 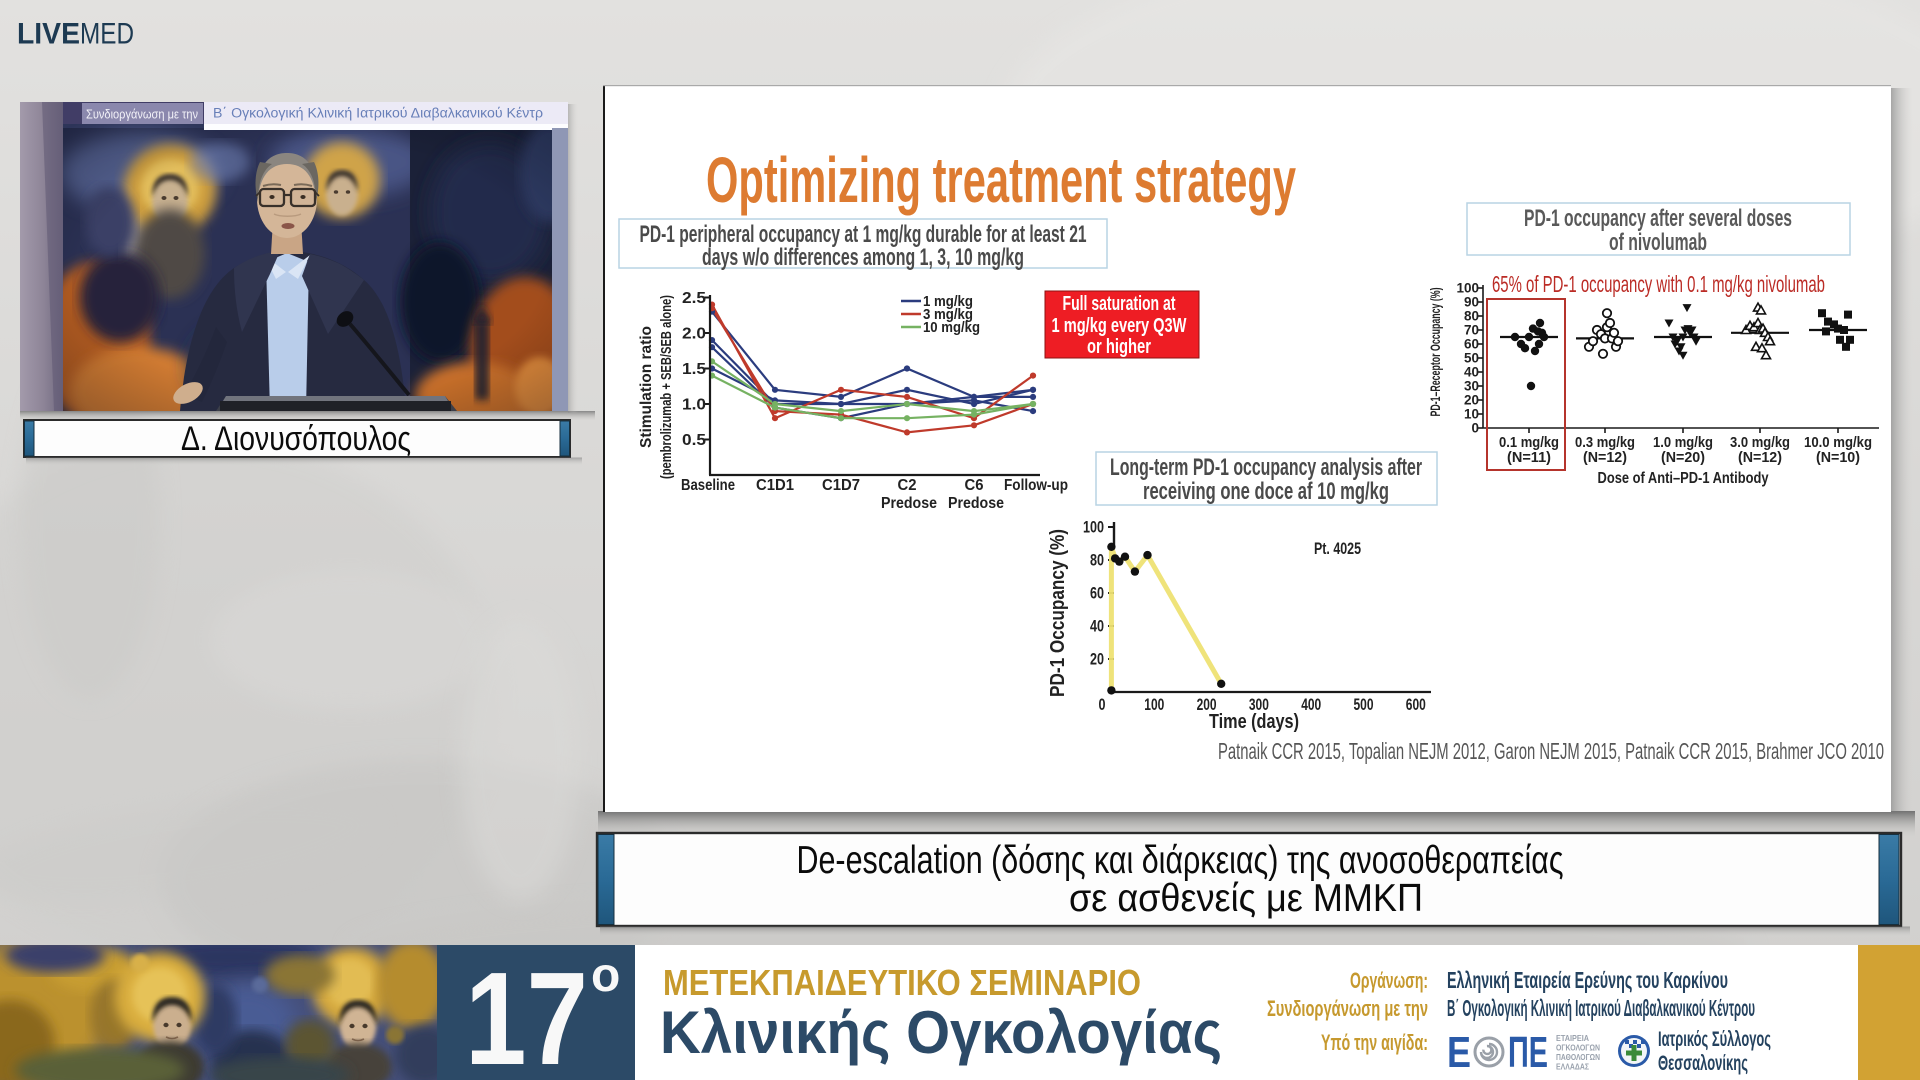 I want to click on svg-text: Δ. Διονυσόπουλος, so click(x=296, y=439).